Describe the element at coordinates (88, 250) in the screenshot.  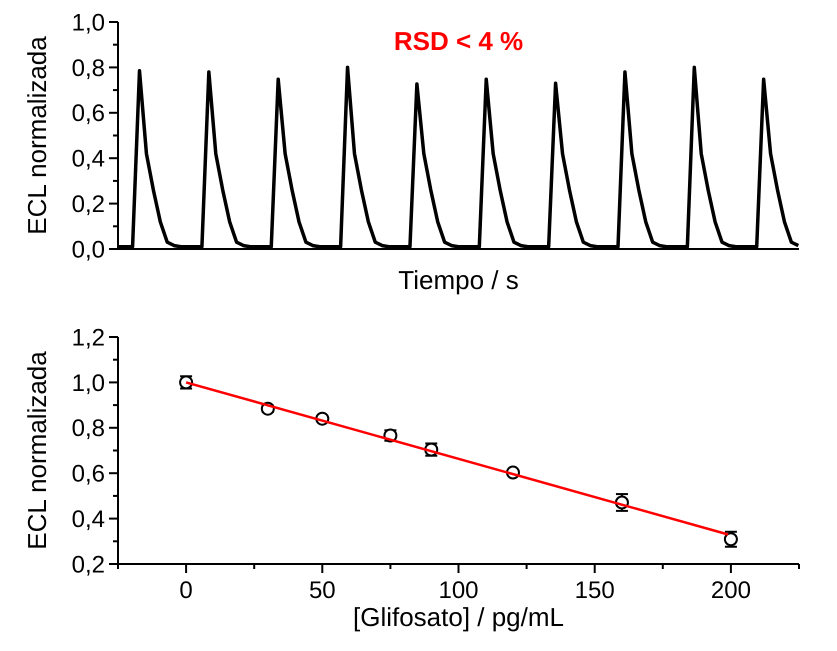
I see `y-tick-label: 0,0` at that location.